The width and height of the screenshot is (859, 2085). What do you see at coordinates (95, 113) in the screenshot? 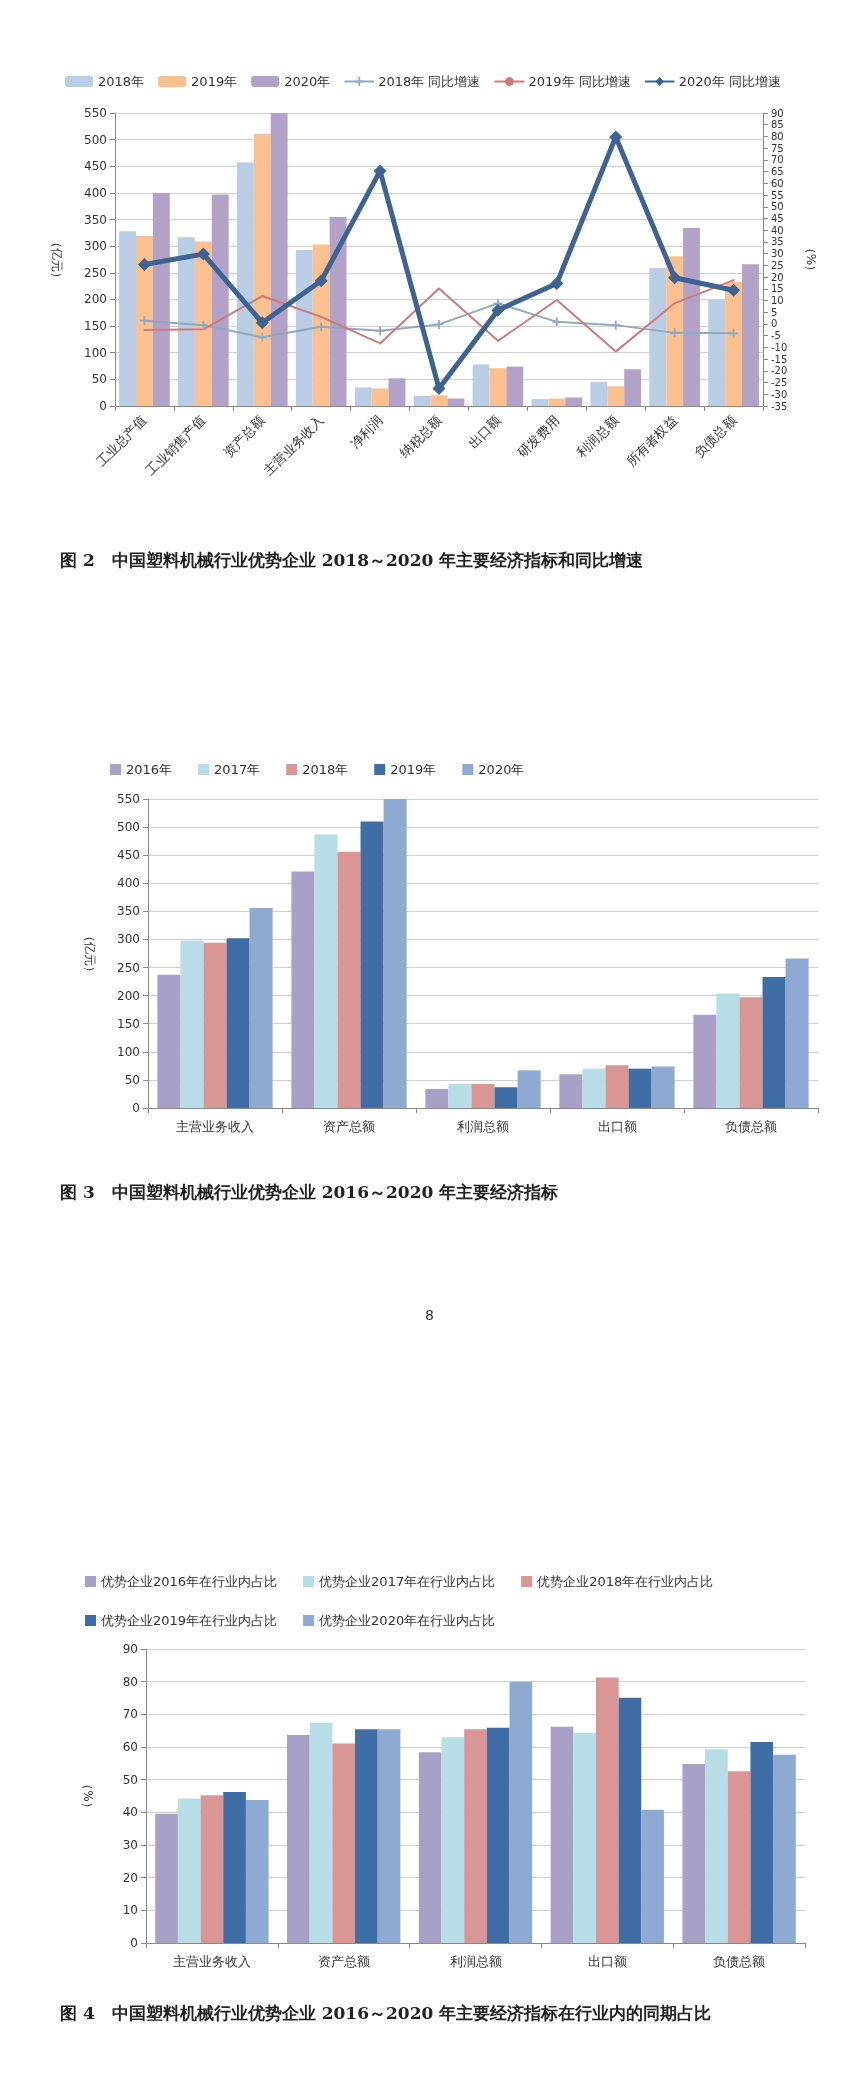
I see `y-tick-label: 550` at bounding box center [95, 113].